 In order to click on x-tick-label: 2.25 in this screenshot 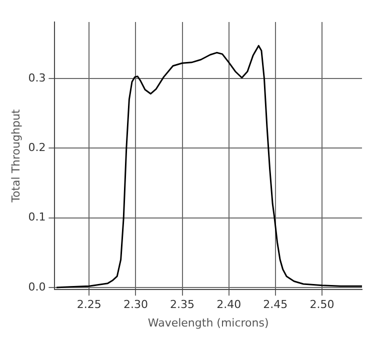, I will do `click(89, 305)`.